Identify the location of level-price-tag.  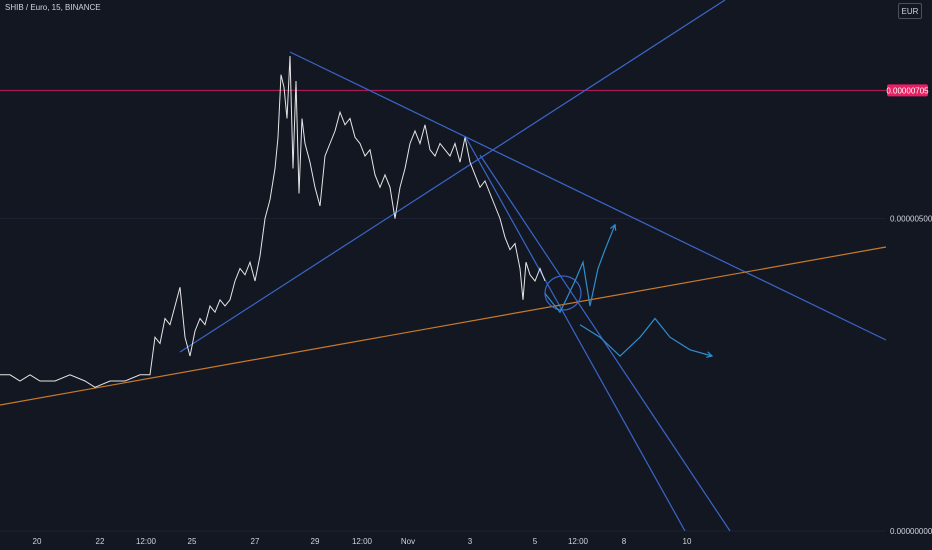
(907, 90).